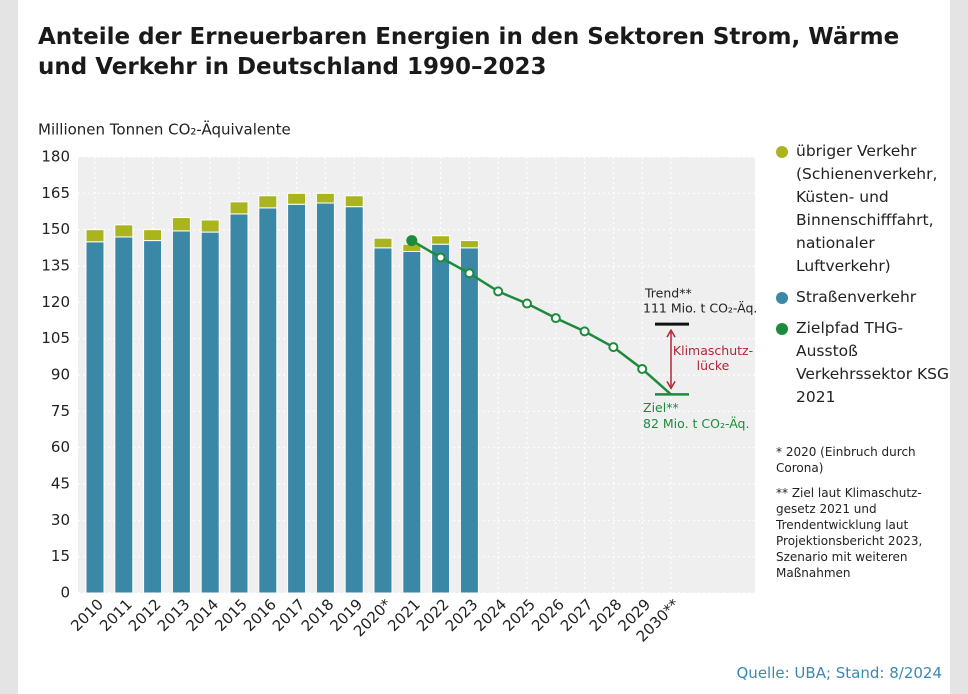 This screenshot has width=968, height=694. Describe the element at coordinates (318, 615) in the screenshot. I see `x-tick-label: 2018` at that location.